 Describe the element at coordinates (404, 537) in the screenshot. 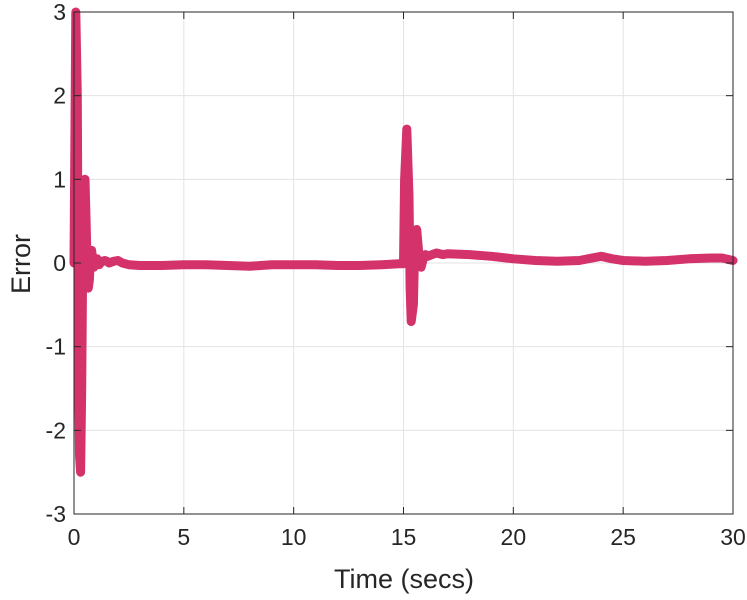

I see `x-tick-label-3: 15` at that location.